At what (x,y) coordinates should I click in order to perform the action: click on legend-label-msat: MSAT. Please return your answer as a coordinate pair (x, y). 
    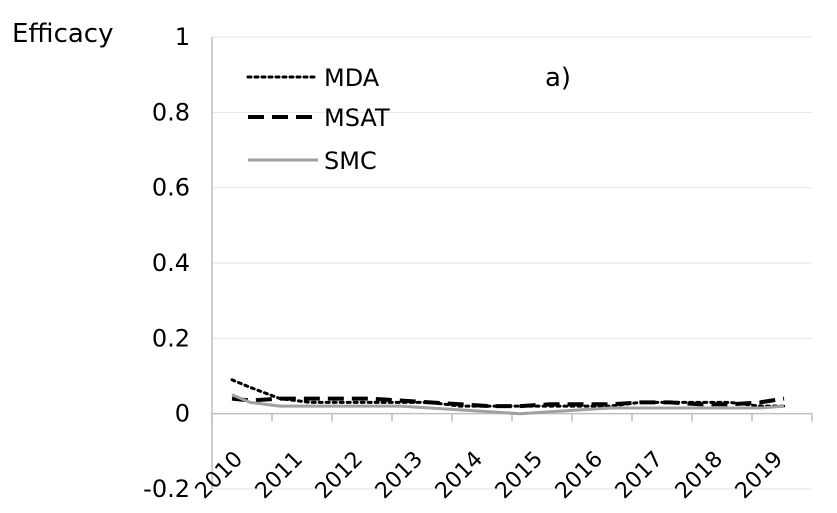
    Looking at the image, I should click on (357, 118).